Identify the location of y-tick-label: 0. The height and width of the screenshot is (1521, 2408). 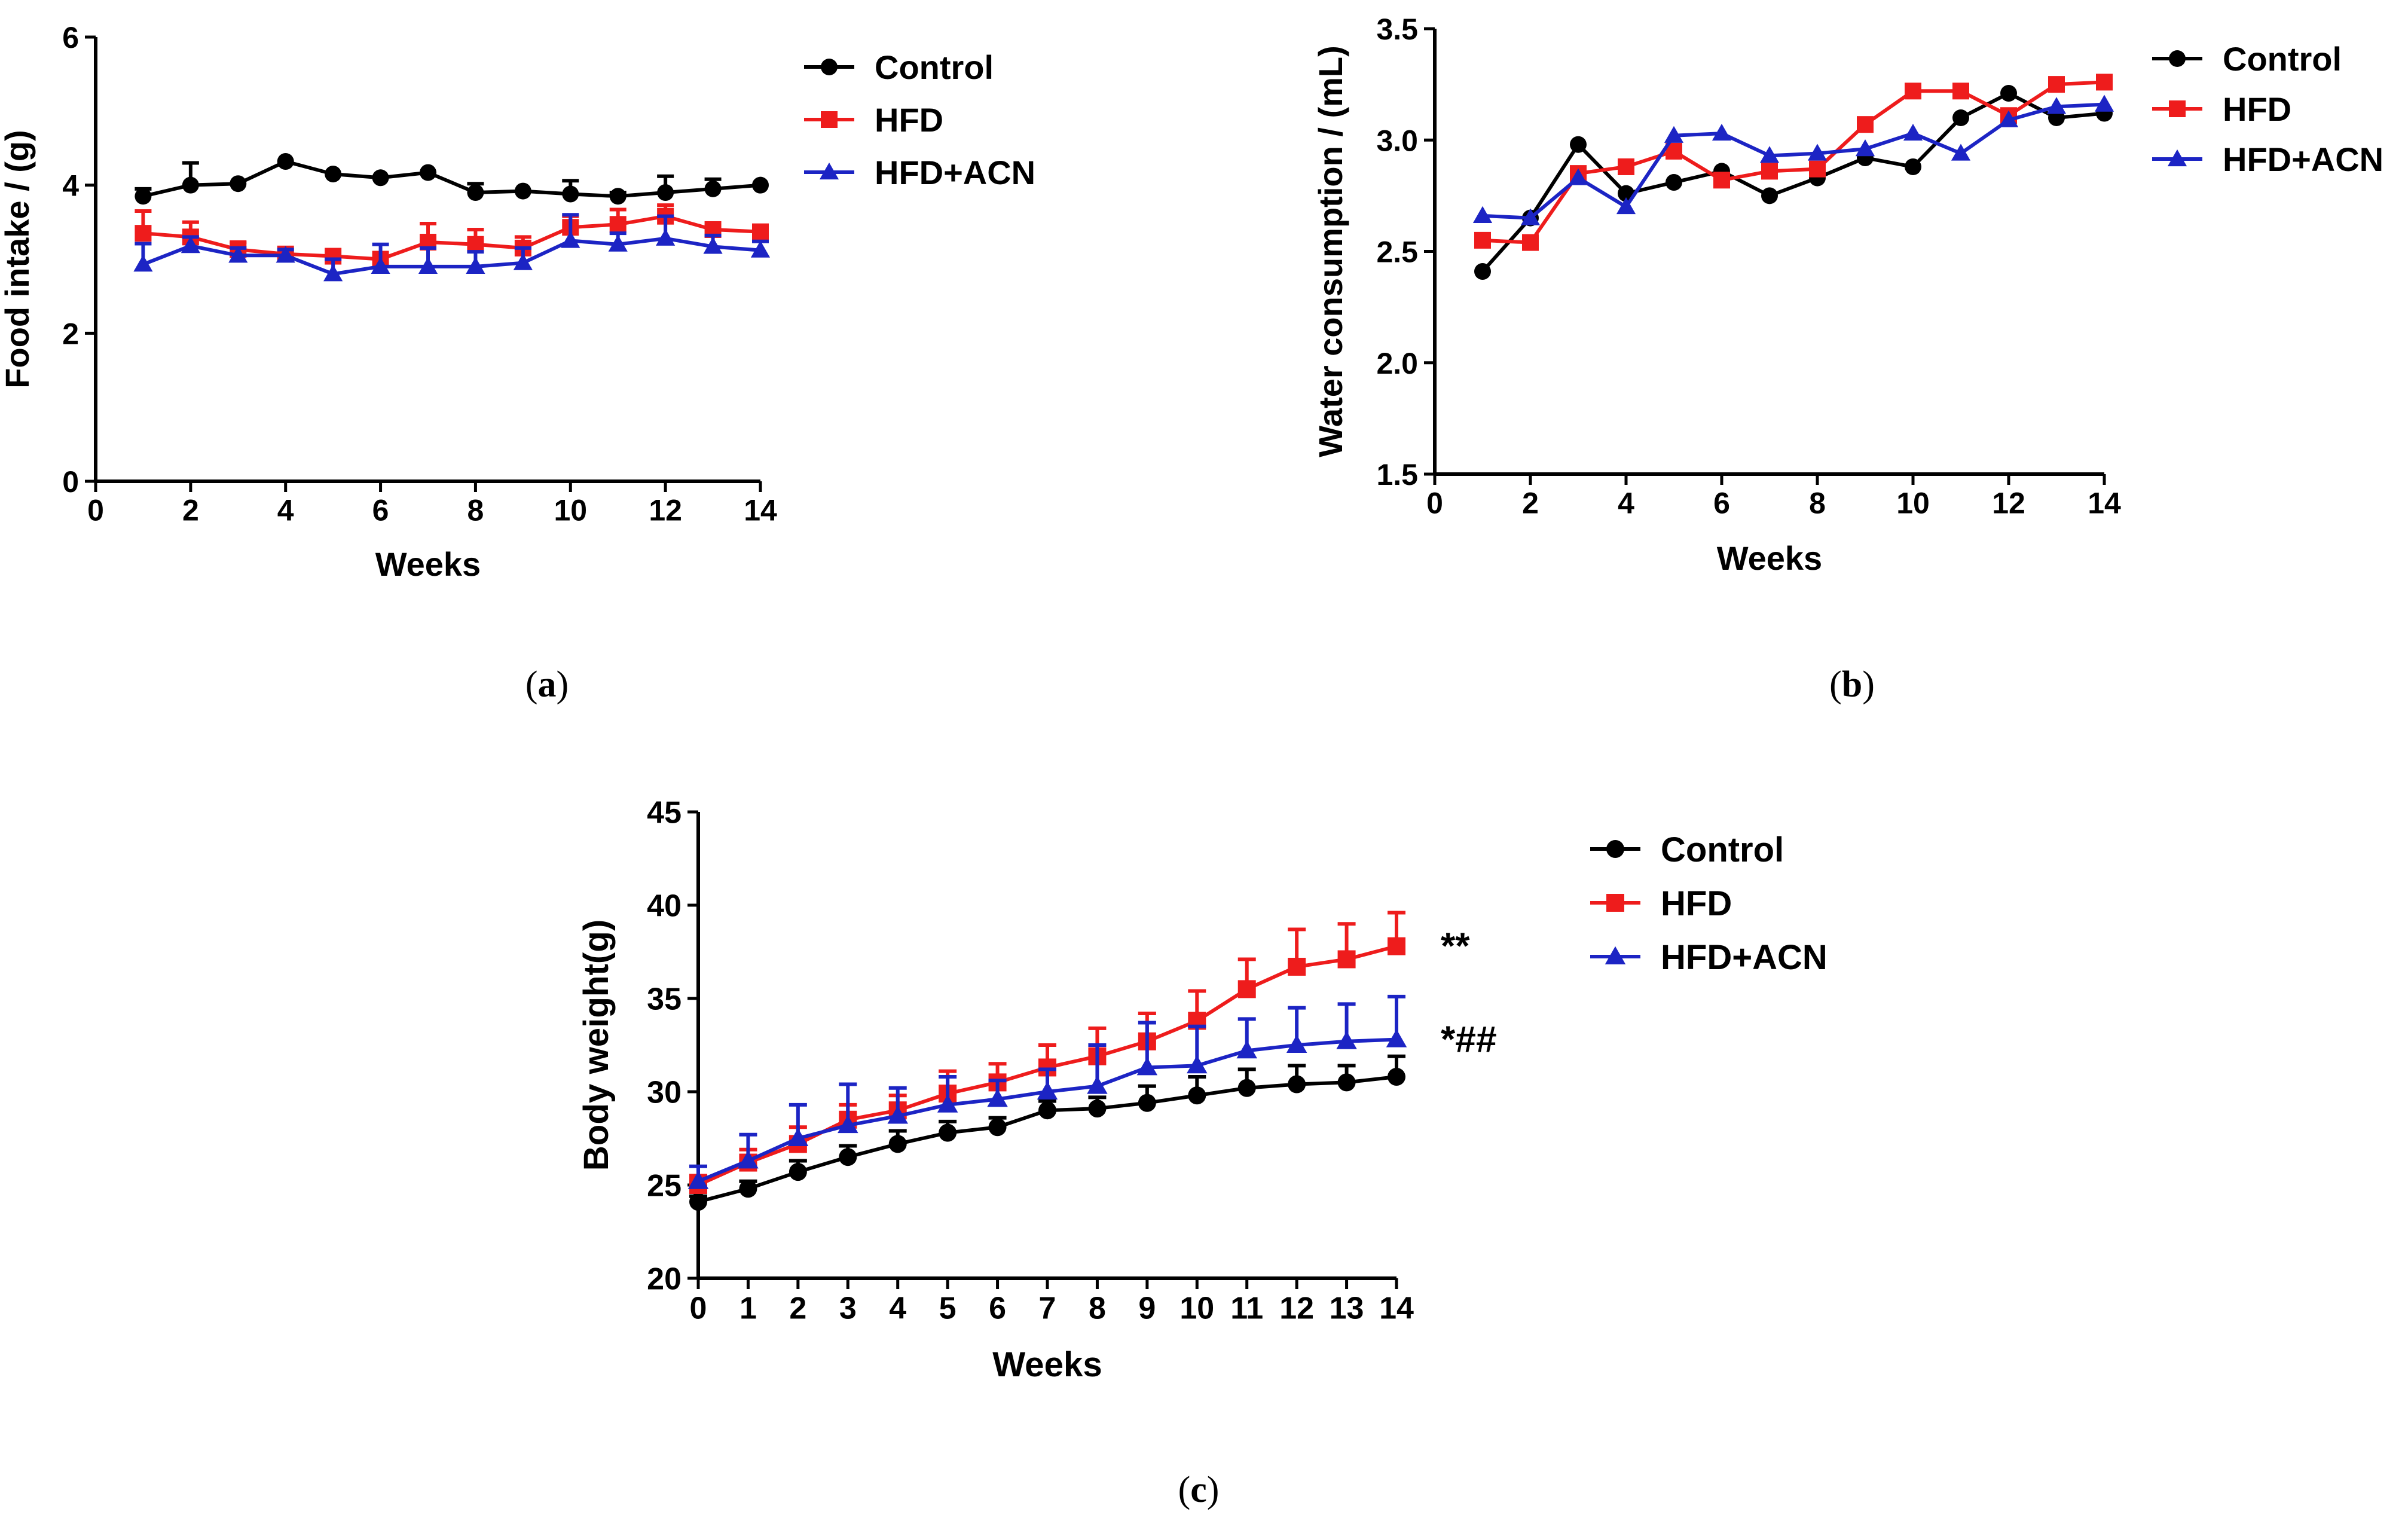
(70, 482).